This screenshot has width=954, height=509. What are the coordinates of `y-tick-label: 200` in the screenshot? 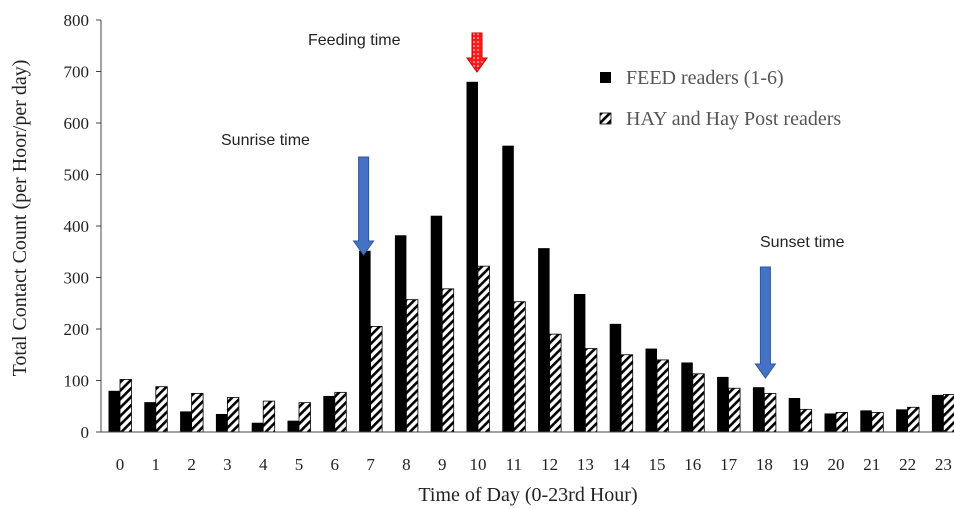 It's located at (77, 329).